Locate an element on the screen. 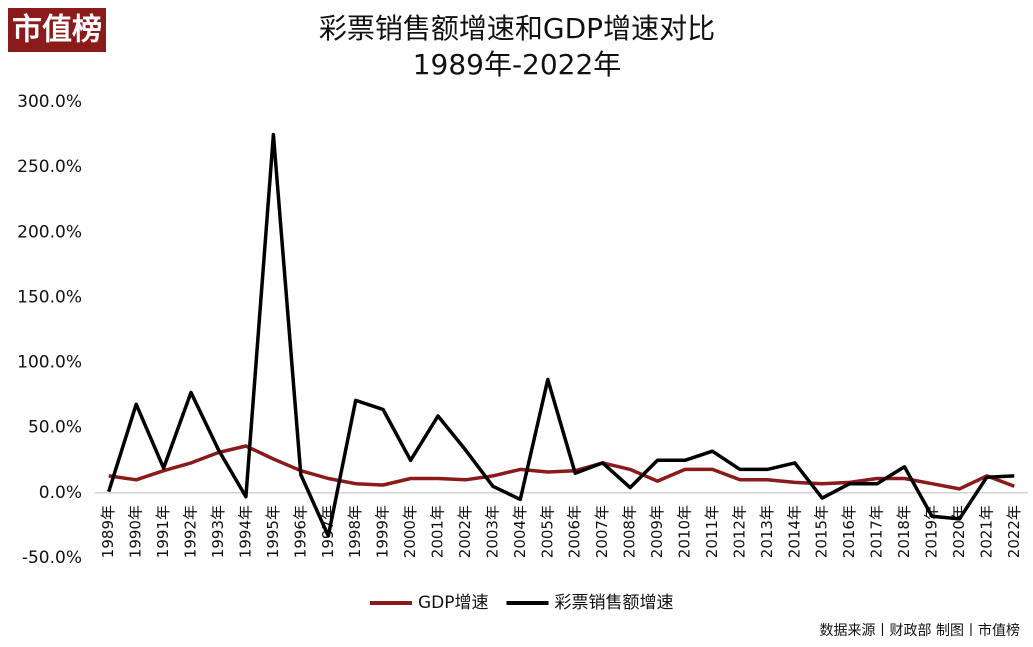 The image size is (1033, 647). x-tick-label: 2014年 is located at coordinates (794, 531).